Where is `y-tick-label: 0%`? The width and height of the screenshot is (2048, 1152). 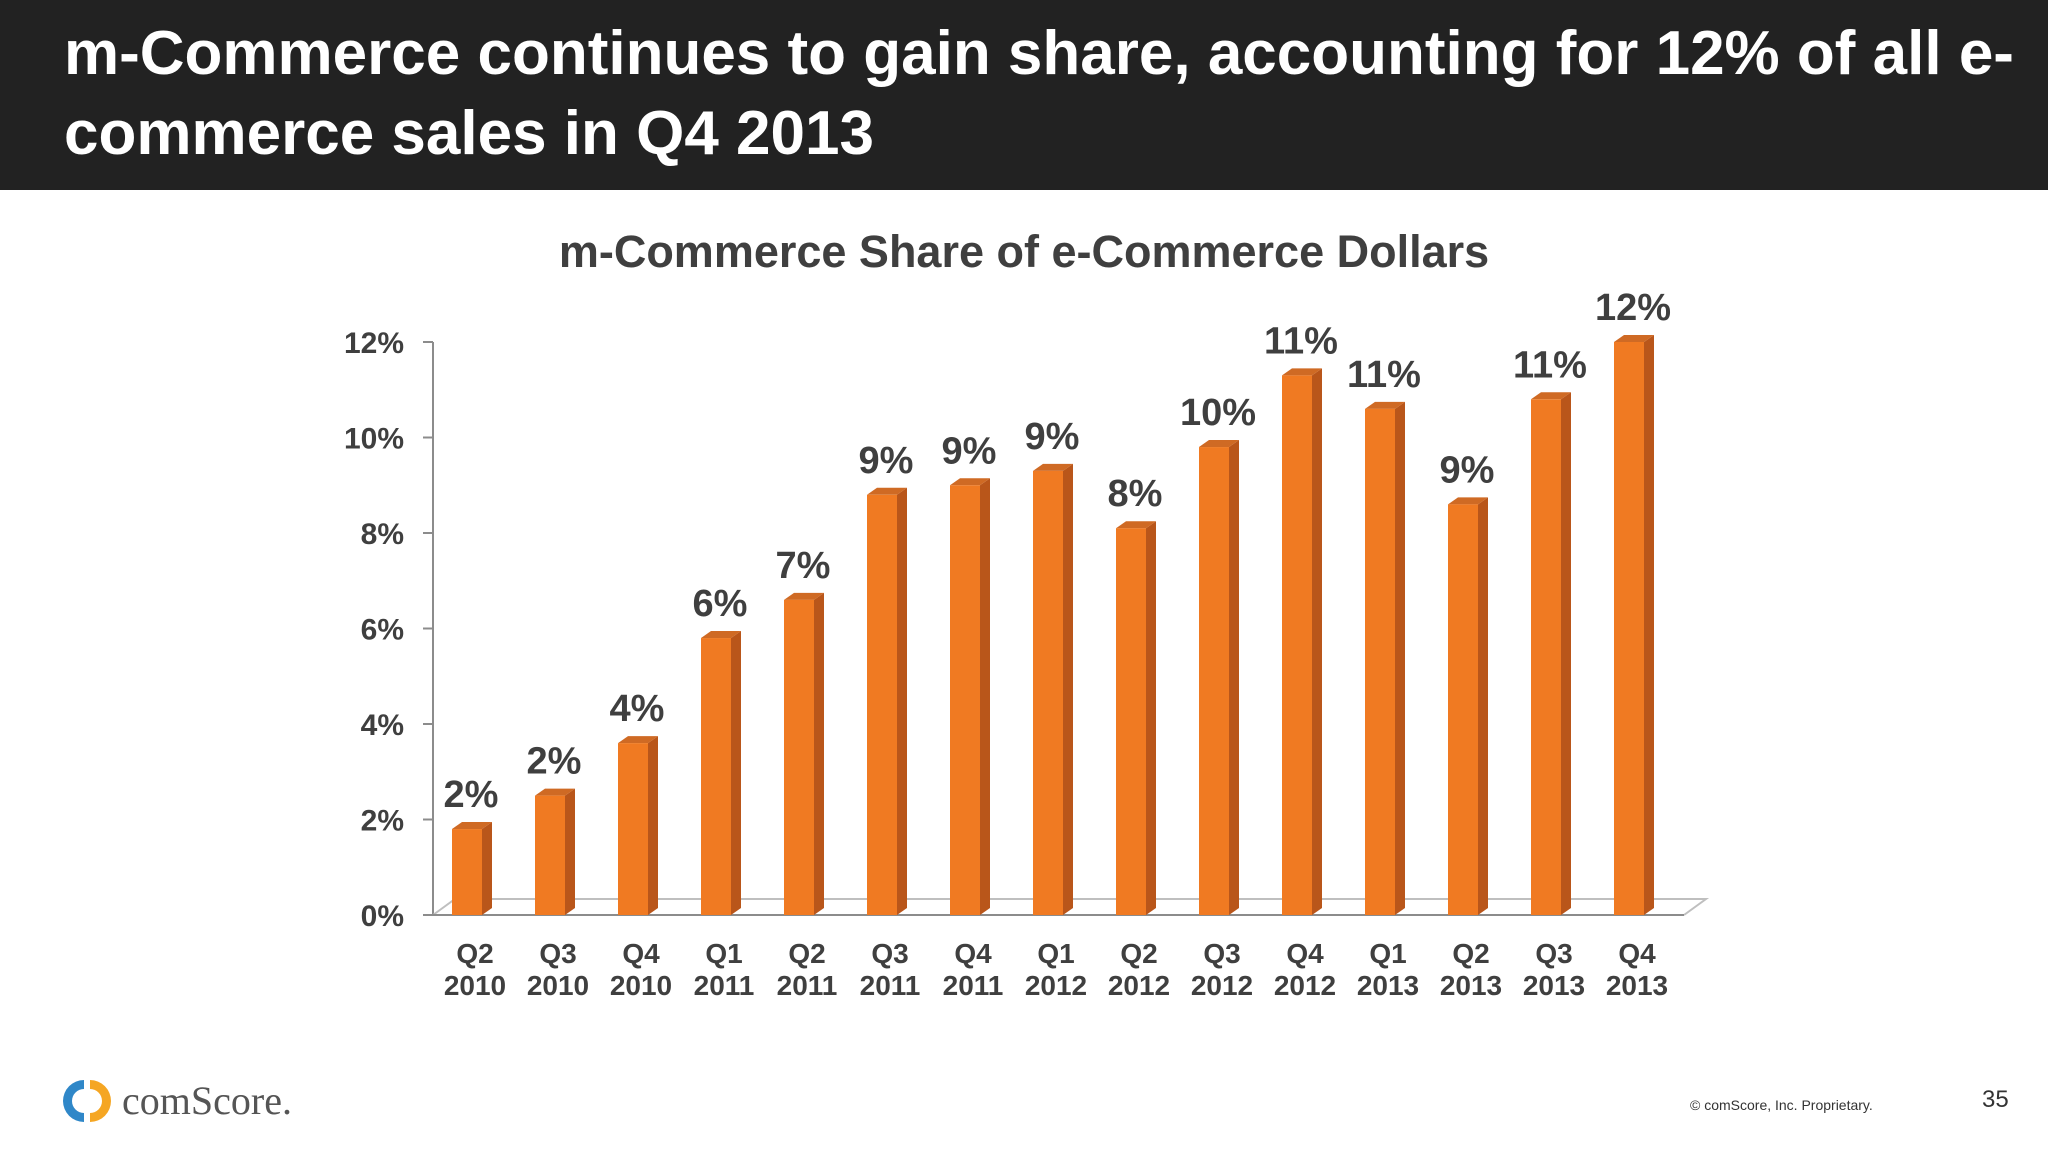
y-tick-label: 0% is located at coordinates (382, 916).